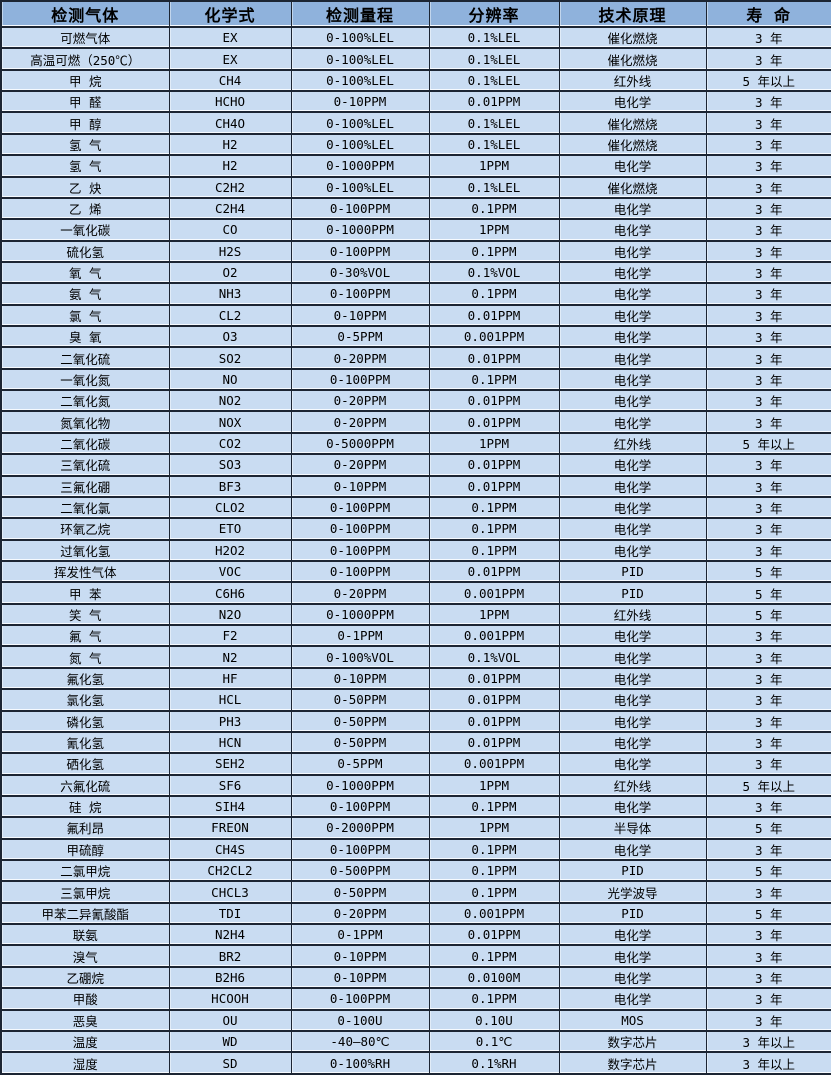  What do you see at coordinates (85, 337) in the screenshot?
I see `cell-gas: 臭 氧` at bounding box center [85, 337].